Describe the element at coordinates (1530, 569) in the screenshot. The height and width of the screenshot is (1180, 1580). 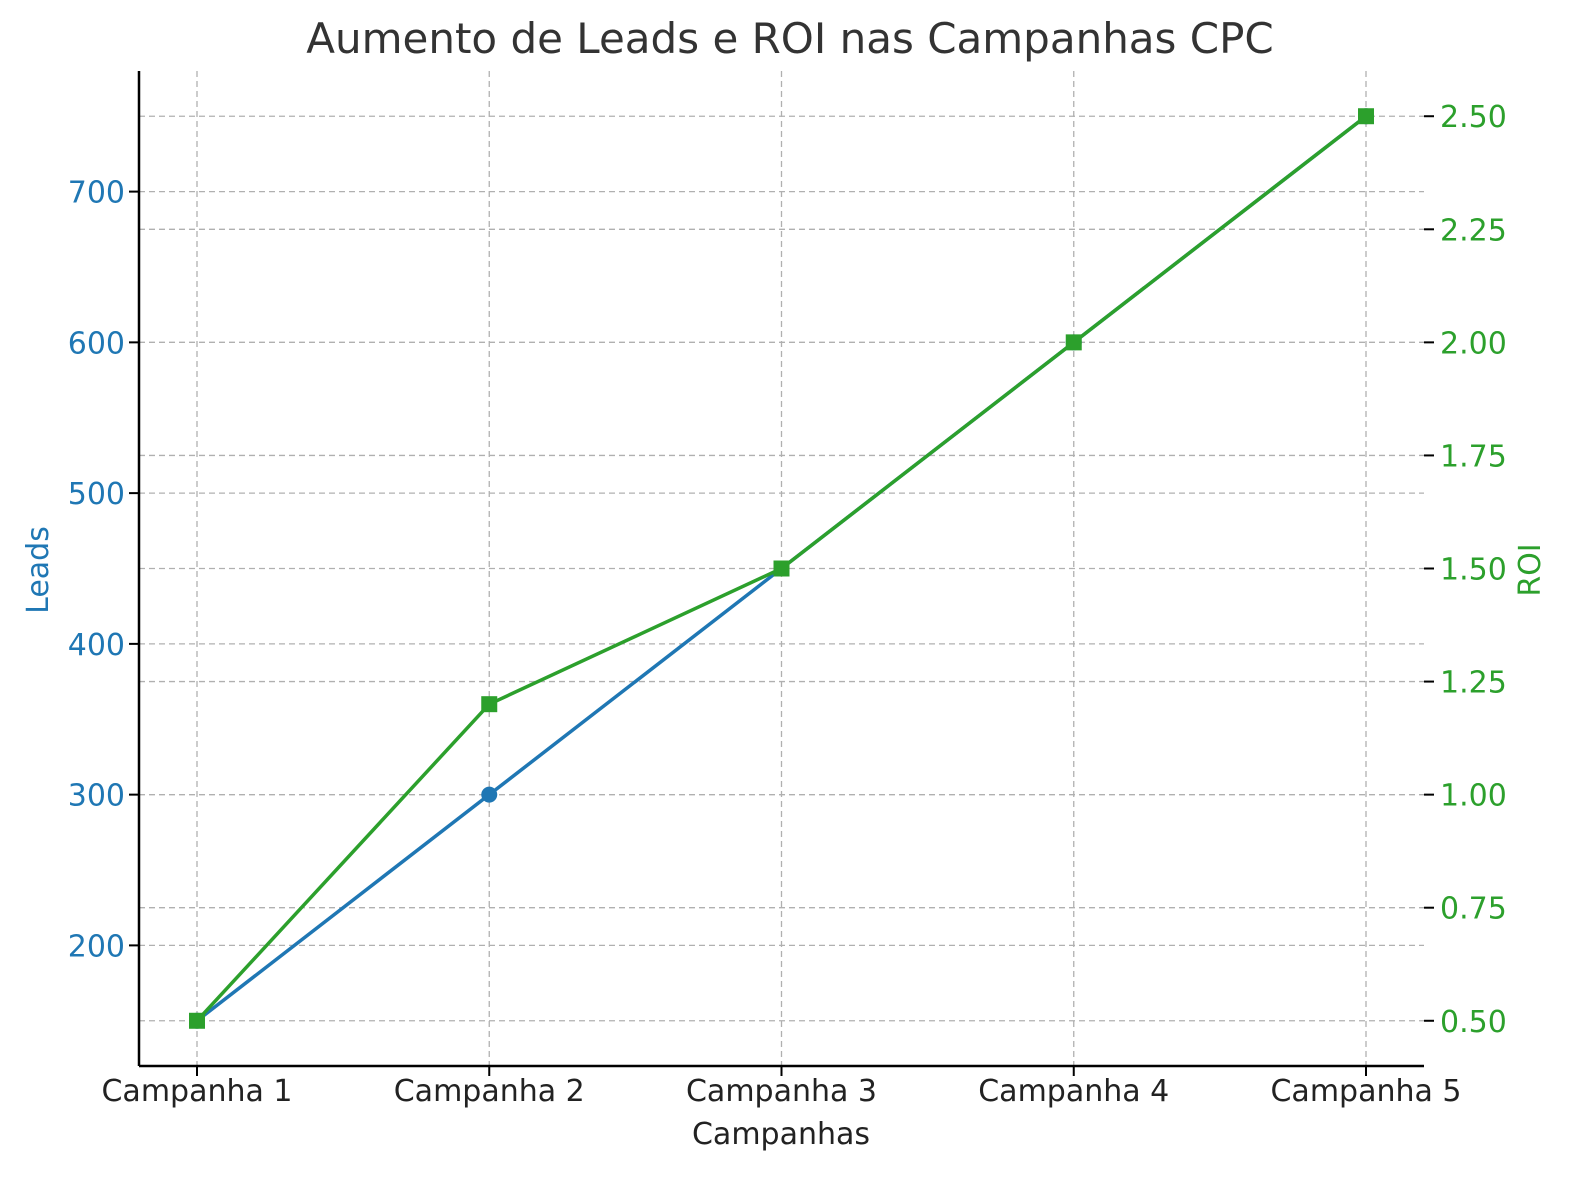
I see `y-axis-right-label: ROI` at that location.